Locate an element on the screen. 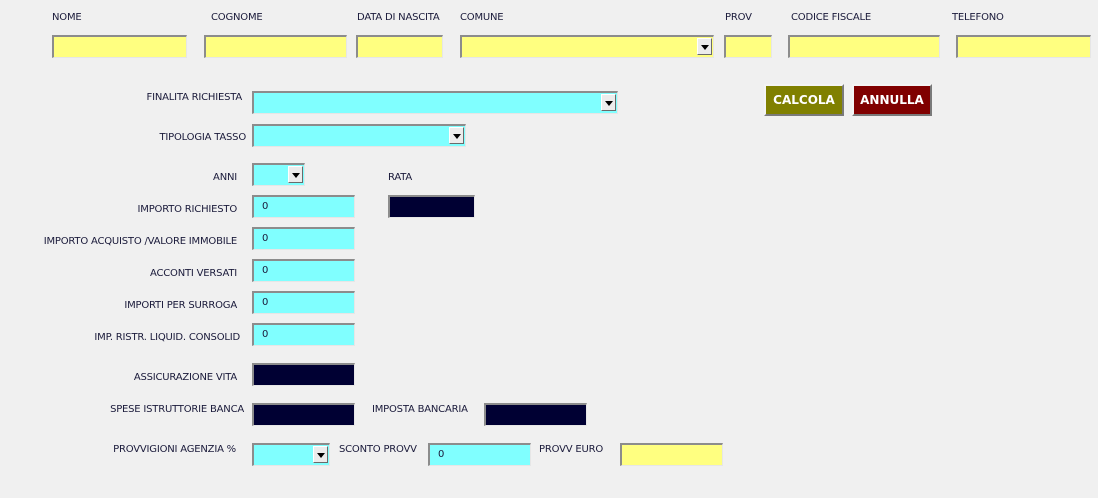 This screenshot has height=498, width=1098. spese-label: SPESE ISTRUTTORIE BANCA is located at coordinates (177, 409).